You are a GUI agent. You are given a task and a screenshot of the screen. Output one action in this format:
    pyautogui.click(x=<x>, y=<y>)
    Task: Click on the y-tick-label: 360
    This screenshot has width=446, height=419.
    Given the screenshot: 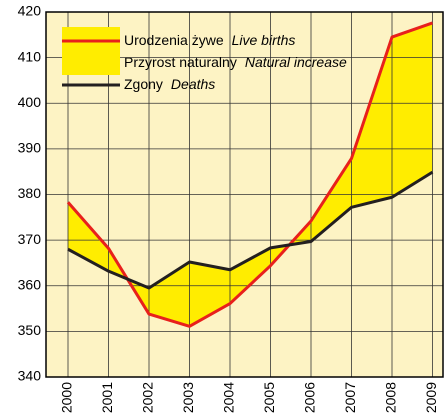 What is the action you would take?
    pyautogui.click(x=30, y=284)
    